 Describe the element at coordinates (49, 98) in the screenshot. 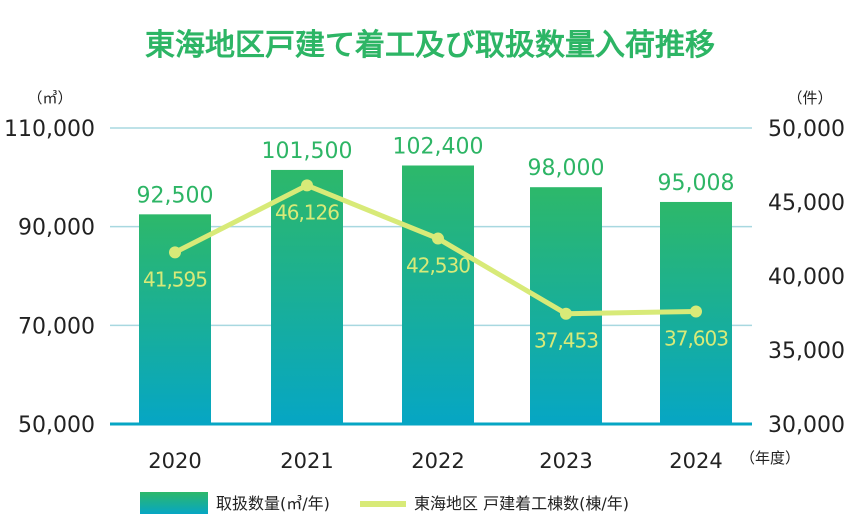

I see `left-axis-unit: （㎥）` at that location.